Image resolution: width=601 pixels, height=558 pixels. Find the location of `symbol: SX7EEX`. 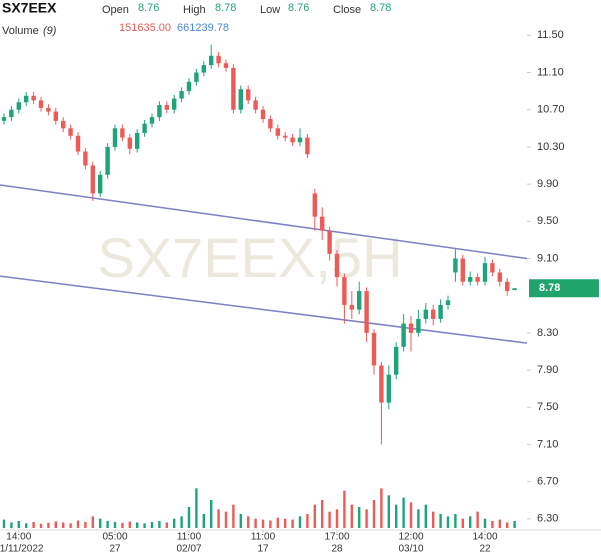

symbol: SX7EEX is located at coordinates (29, 8).